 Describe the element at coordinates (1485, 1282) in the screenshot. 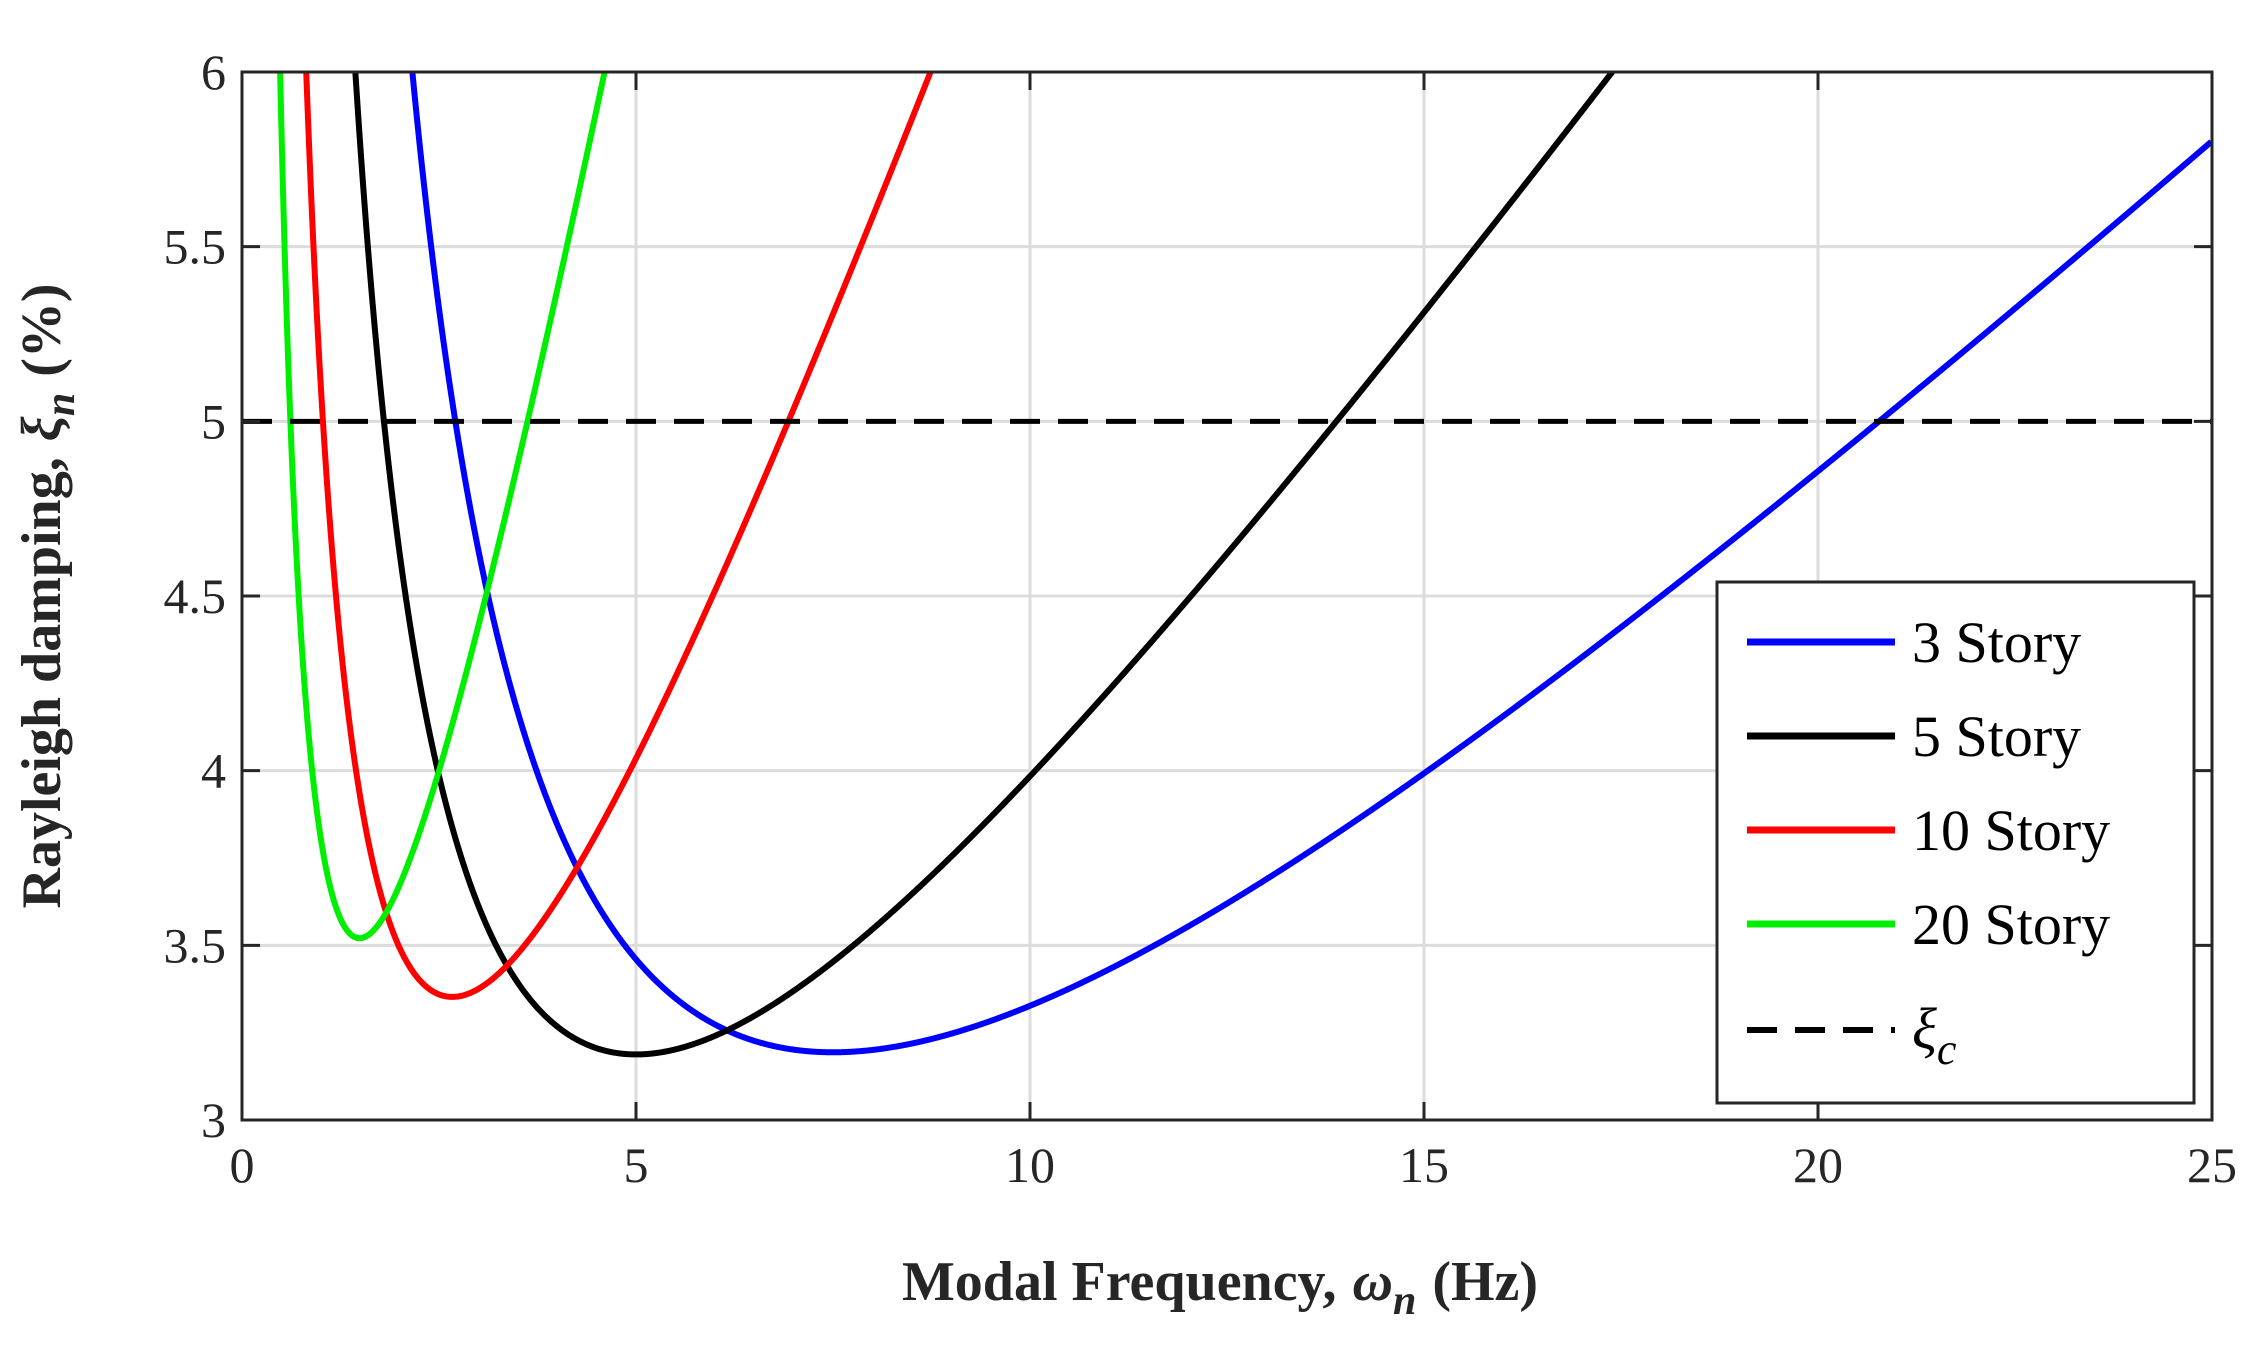

I see `x-axis-units: (Hz)` at that location.